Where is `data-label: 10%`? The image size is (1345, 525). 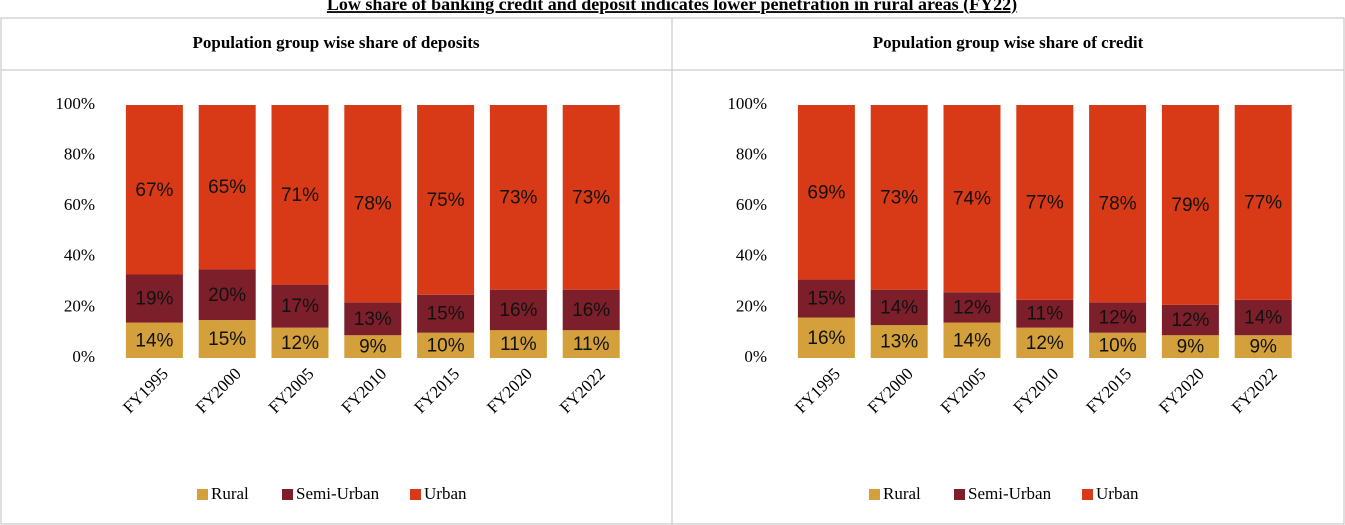
data-label: 10% is located at coordinates (1118, 345).